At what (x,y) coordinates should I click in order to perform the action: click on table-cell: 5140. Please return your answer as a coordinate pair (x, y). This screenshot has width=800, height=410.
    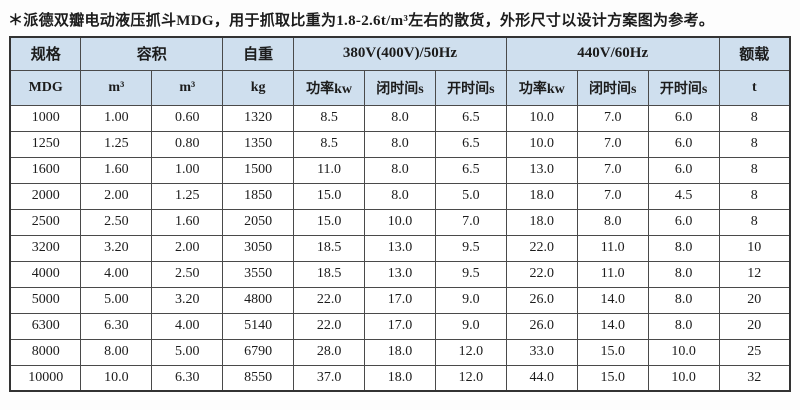
    Looking at the image, I should click on (258, 326).